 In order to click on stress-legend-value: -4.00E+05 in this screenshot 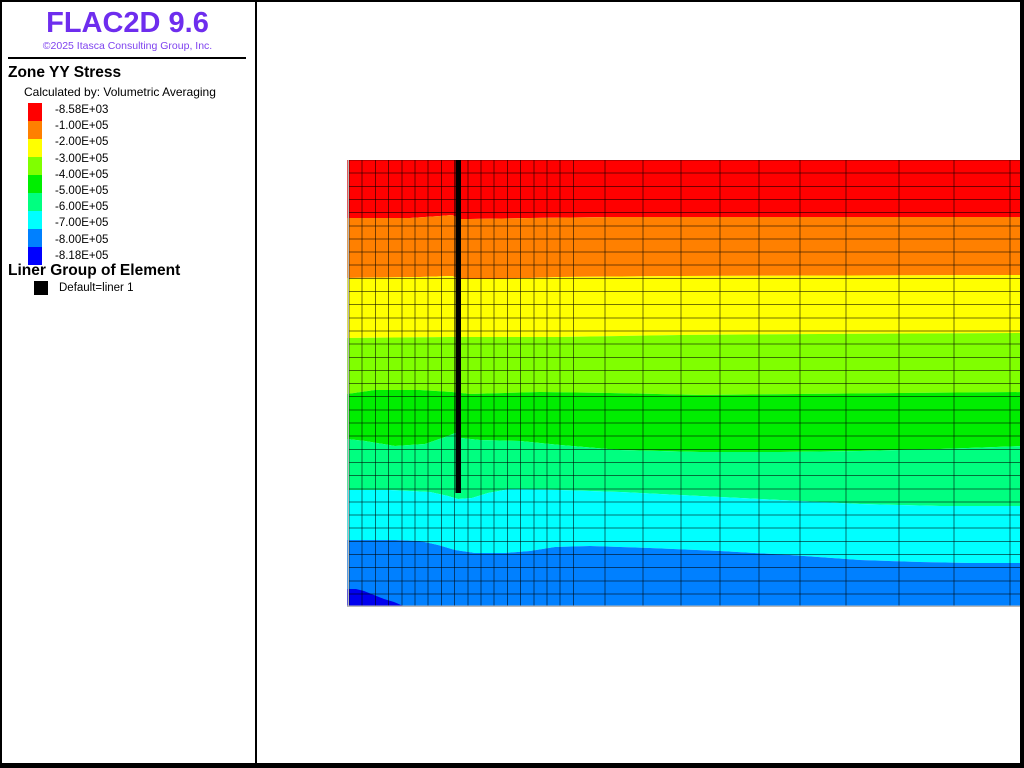, I will do `click(82, 174)`.